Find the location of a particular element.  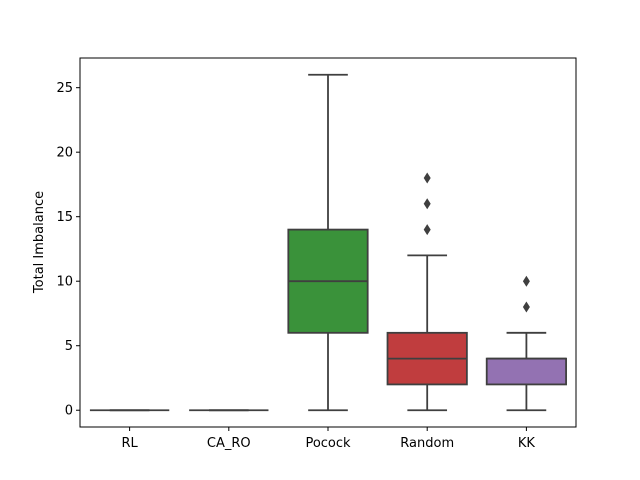

box-group-kk is located at coordinates (526, 343).